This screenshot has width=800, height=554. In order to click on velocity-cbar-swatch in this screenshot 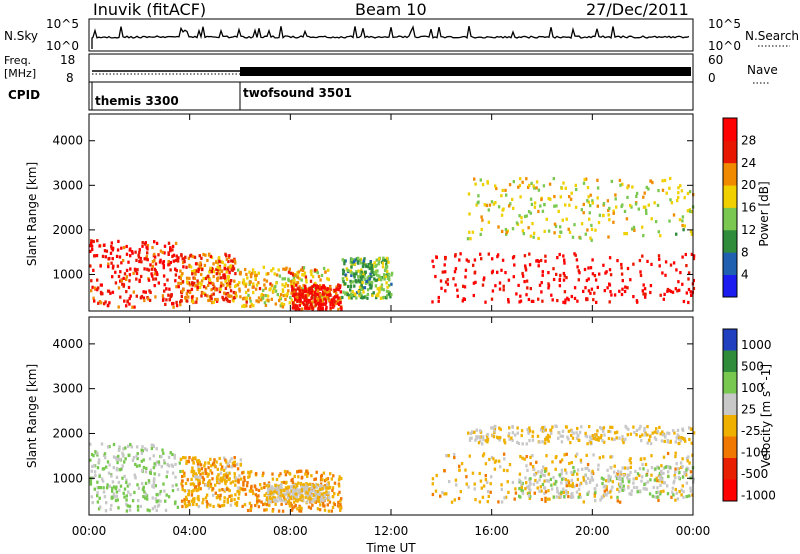, I will do `click(730, 404)`.